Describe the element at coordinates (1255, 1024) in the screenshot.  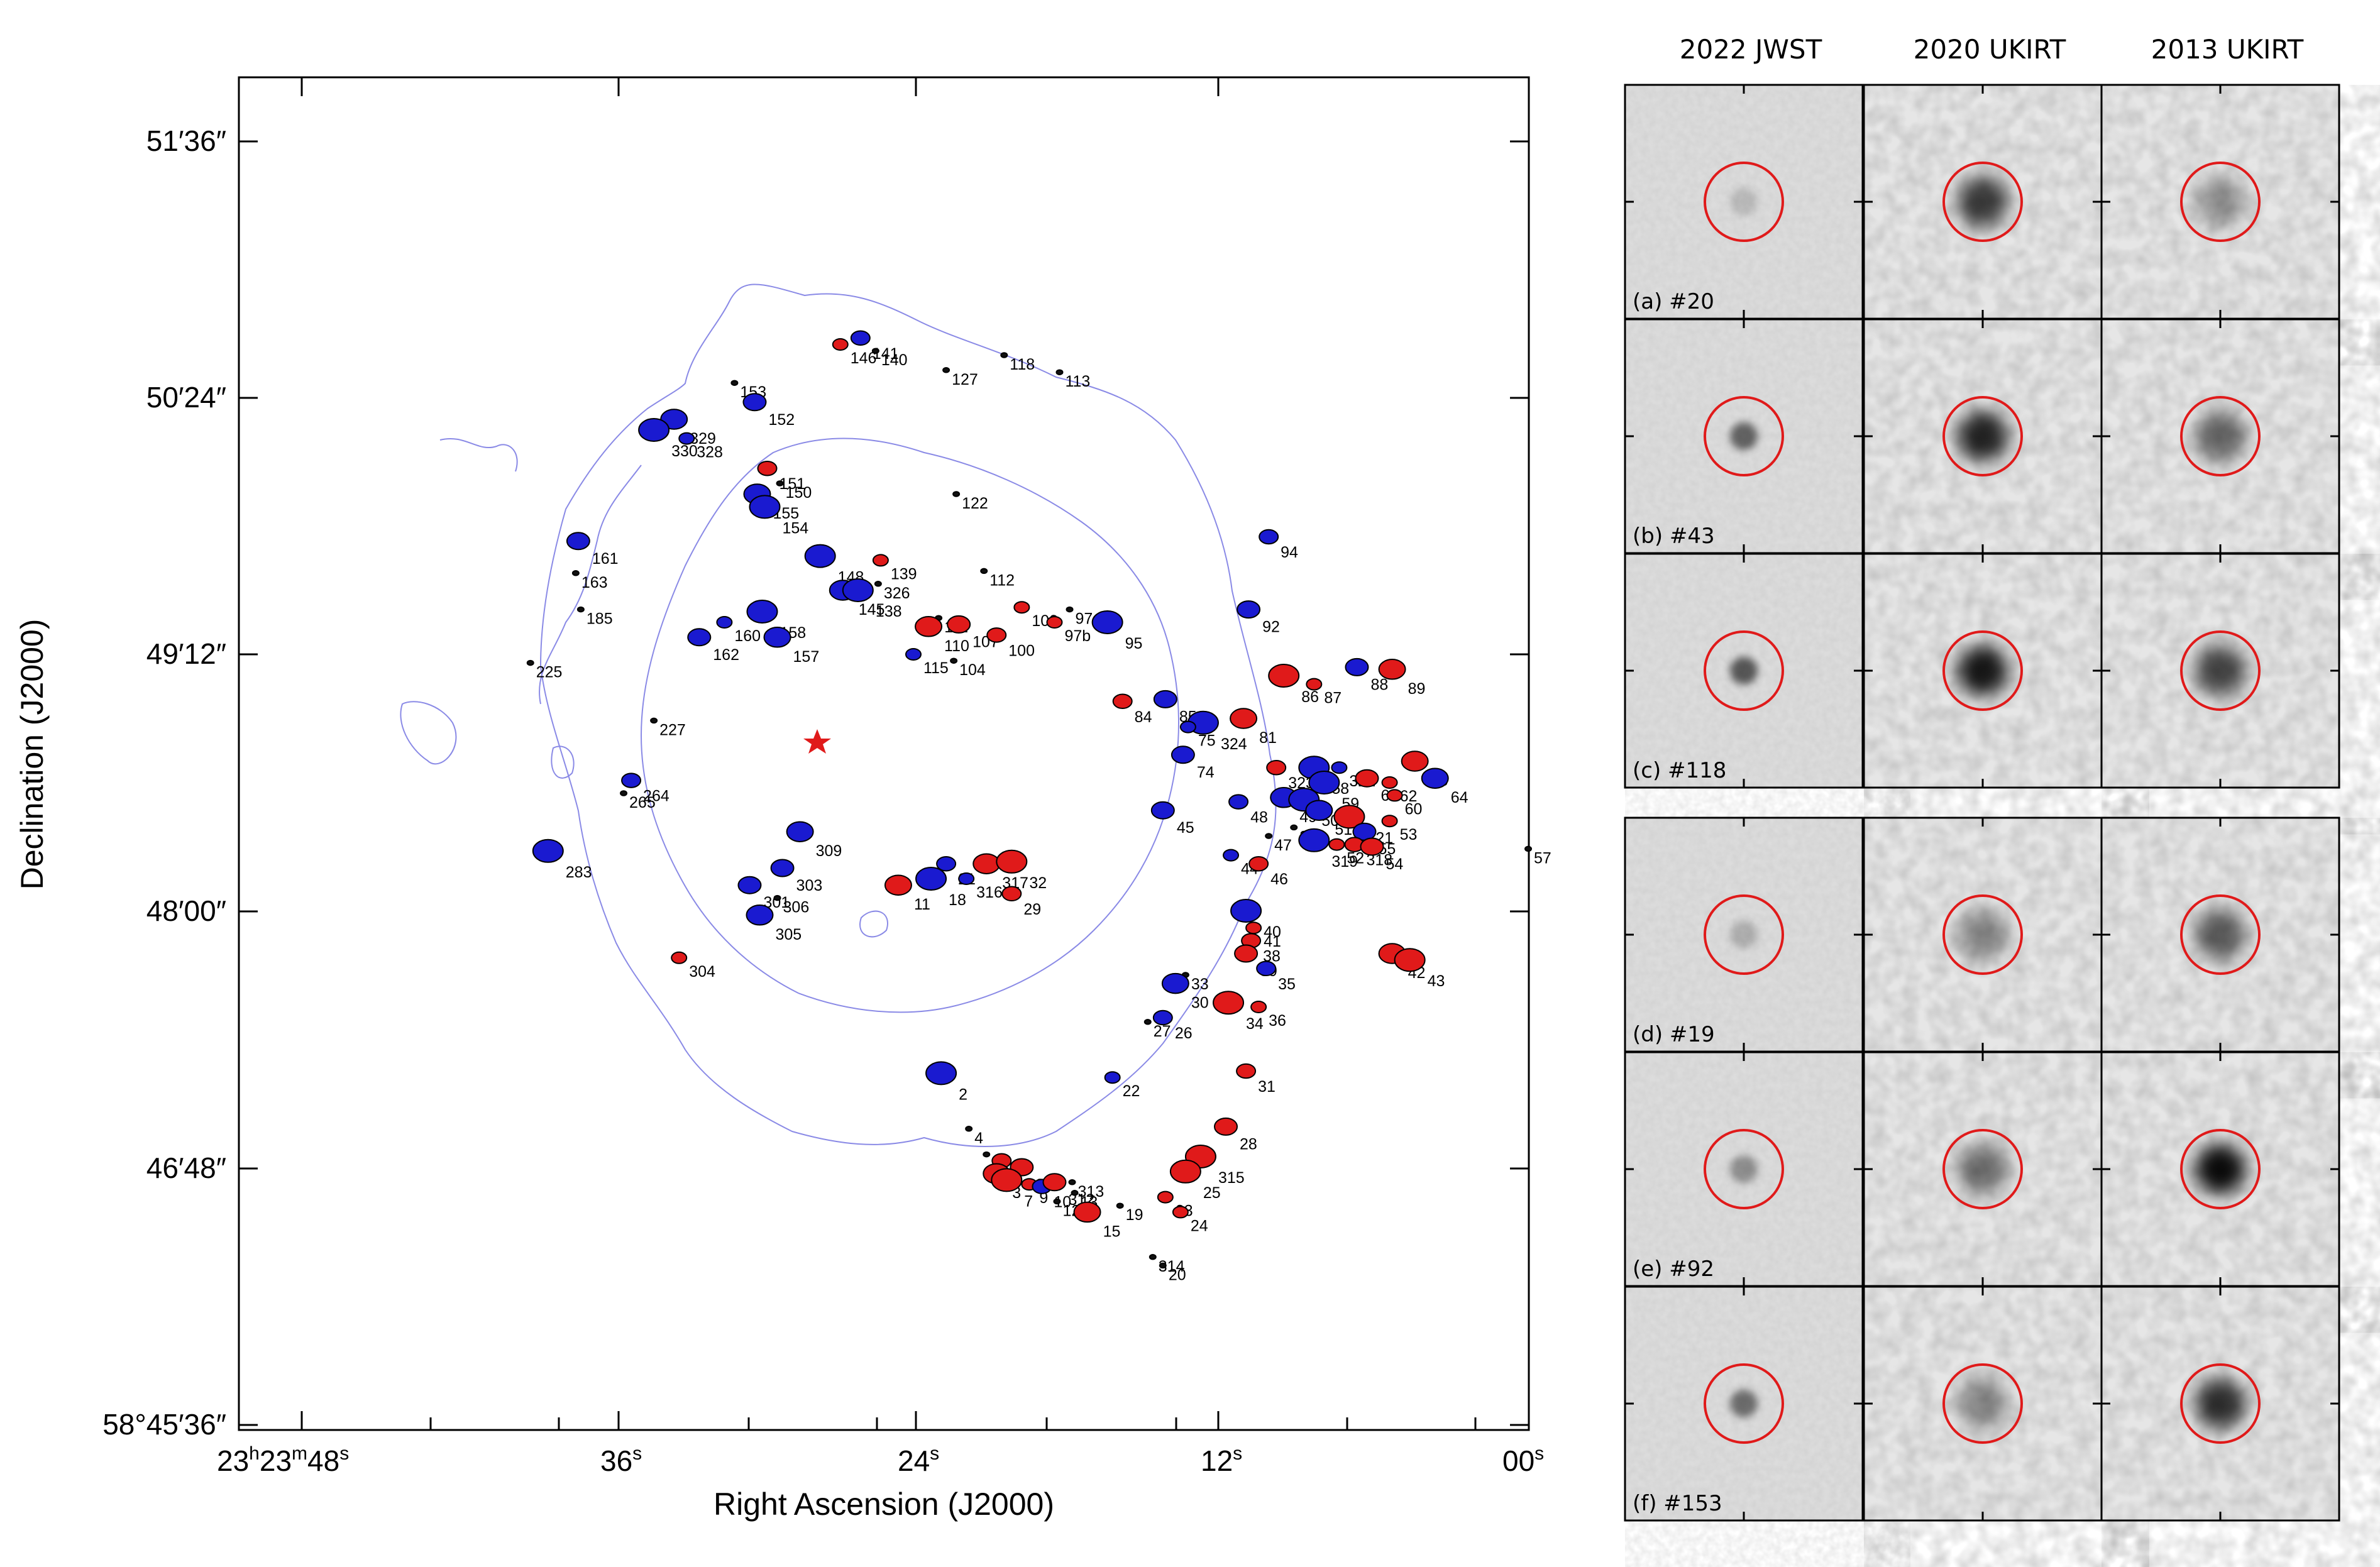
I see `knot-label: 34` at that location.